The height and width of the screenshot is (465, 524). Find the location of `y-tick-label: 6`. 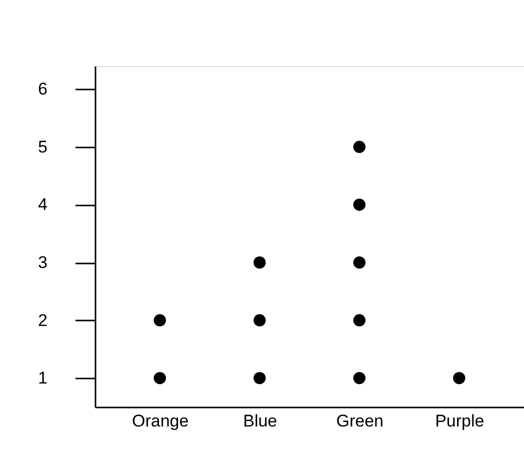

y-tick-label: 6 is located at coordinates (43, 89).